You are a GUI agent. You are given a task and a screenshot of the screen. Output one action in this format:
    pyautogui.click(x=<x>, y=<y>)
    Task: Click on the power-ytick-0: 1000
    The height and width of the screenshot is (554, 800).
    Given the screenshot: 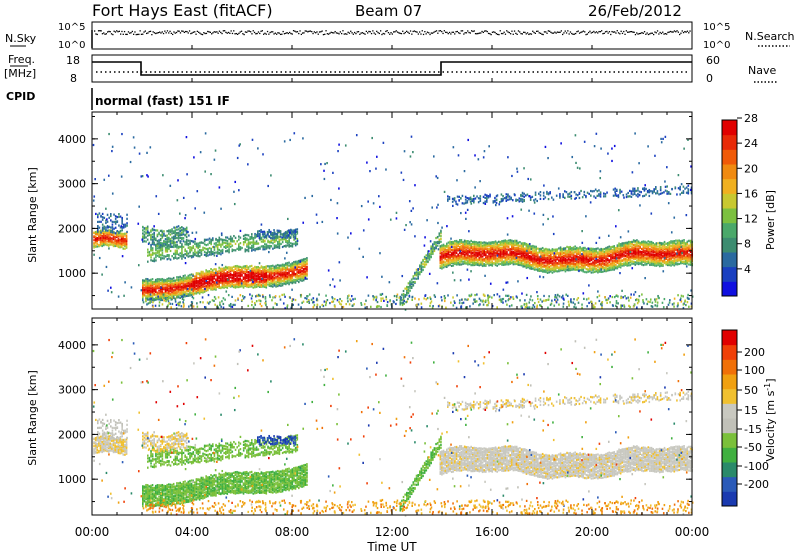 What is the action you would take?
    pyautogui.click(x=72, y=273)
    